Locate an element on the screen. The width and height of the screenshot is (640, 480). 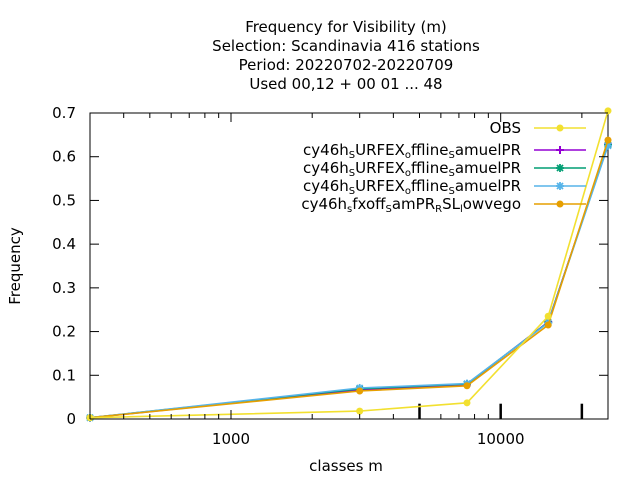
y-tick-label: 0.4 is located at coordinates (64, 244).